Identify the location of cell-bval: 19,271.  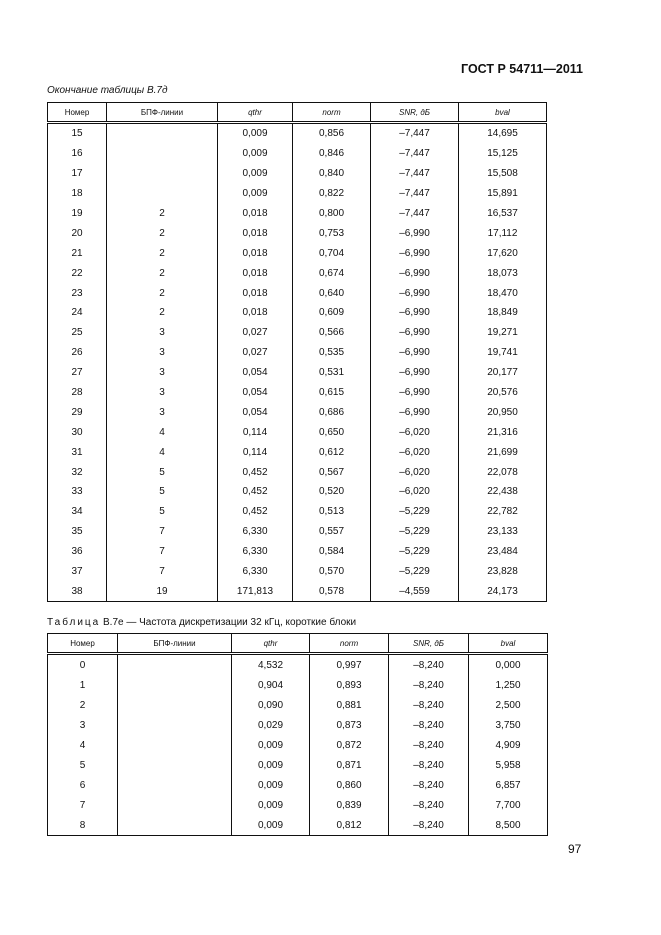
(502, 332).